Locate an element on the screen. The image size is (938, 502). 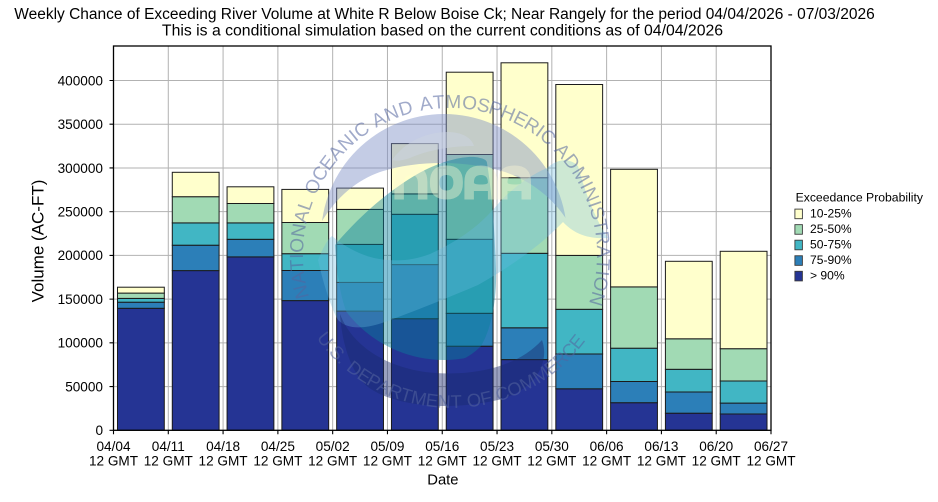
svg-text: 04/11 is located at coordinates (168, 446).